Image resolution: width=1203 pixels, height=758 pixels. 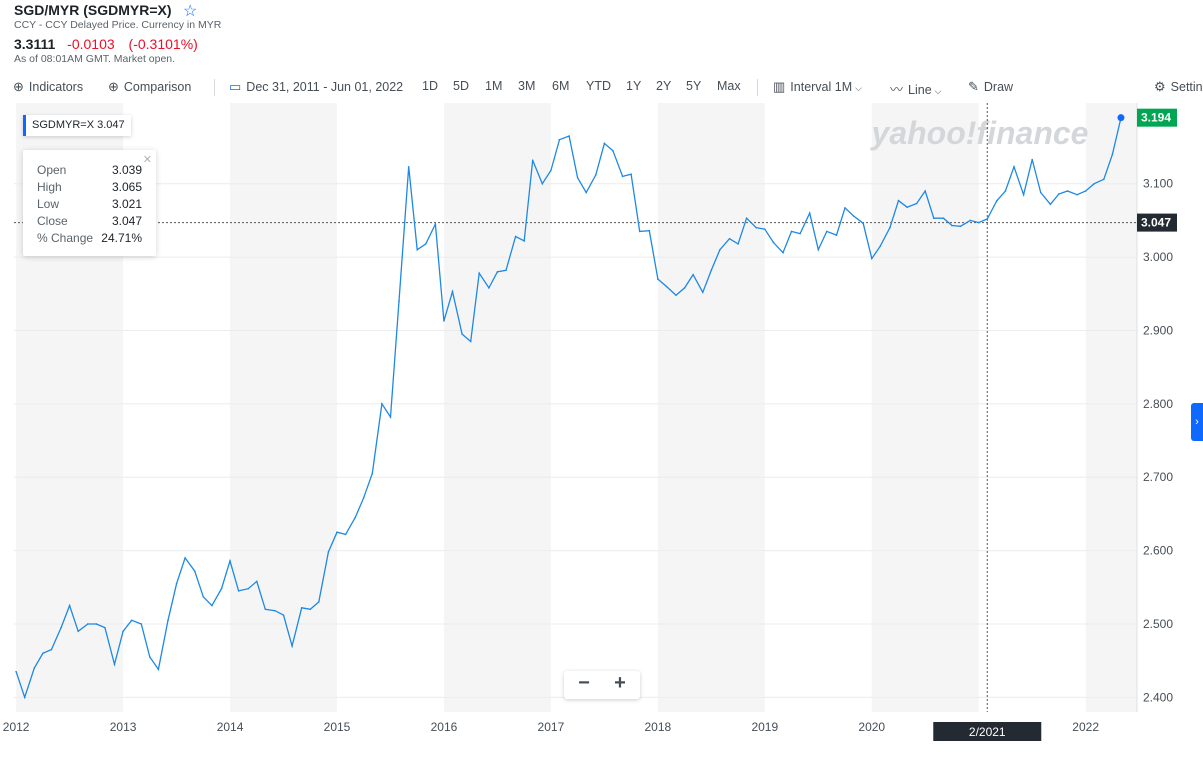 What do you see at coordinates (111, 125) in the screenshot?
I see `symbol-value: 3.047` at bounding box center [111, 125].